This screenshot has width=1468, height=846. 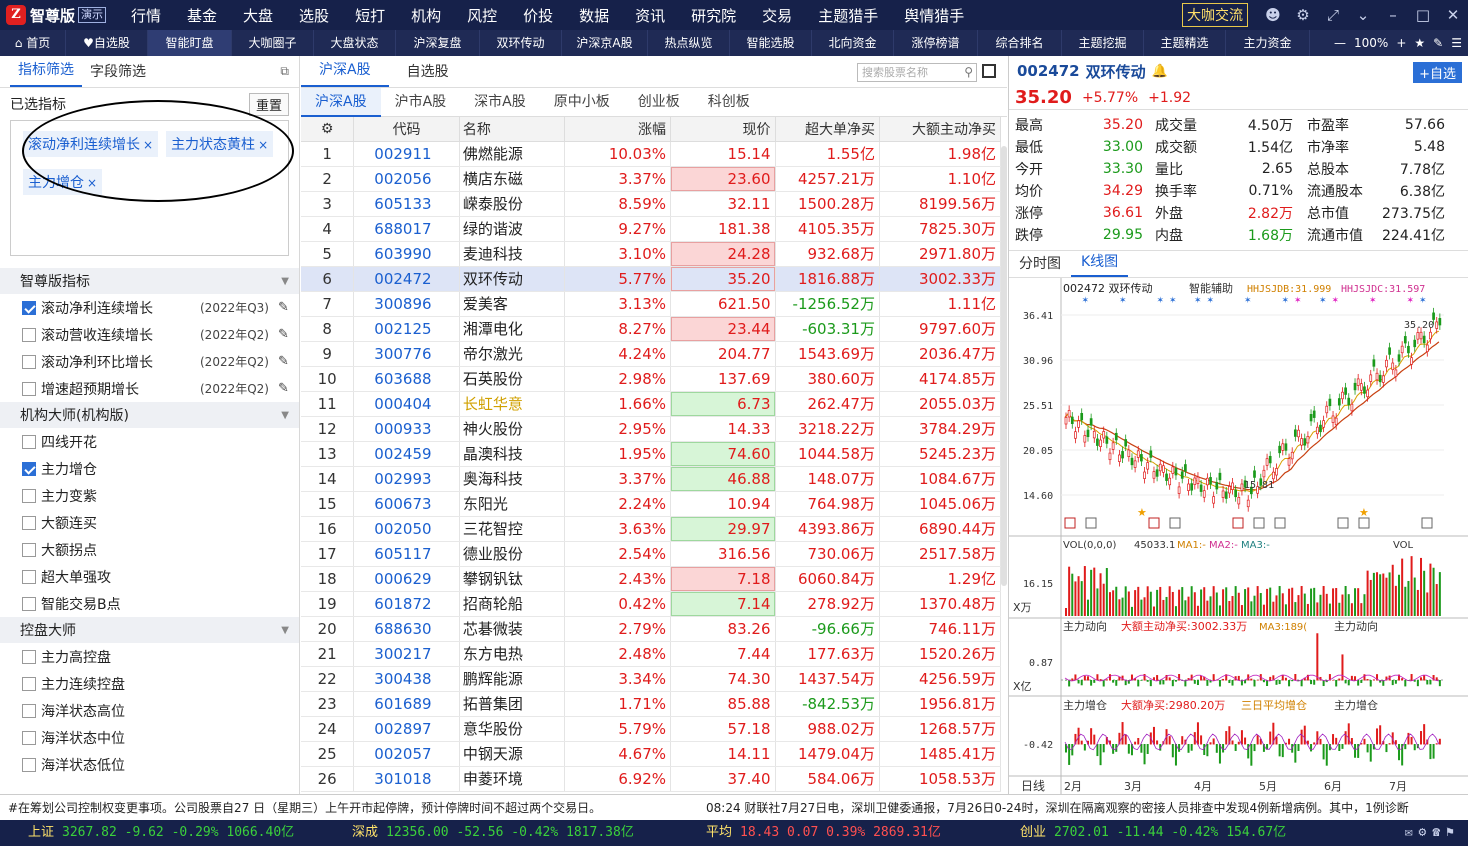 I want to click on stock-code-cell: 002056, so click(x=406, y=179).